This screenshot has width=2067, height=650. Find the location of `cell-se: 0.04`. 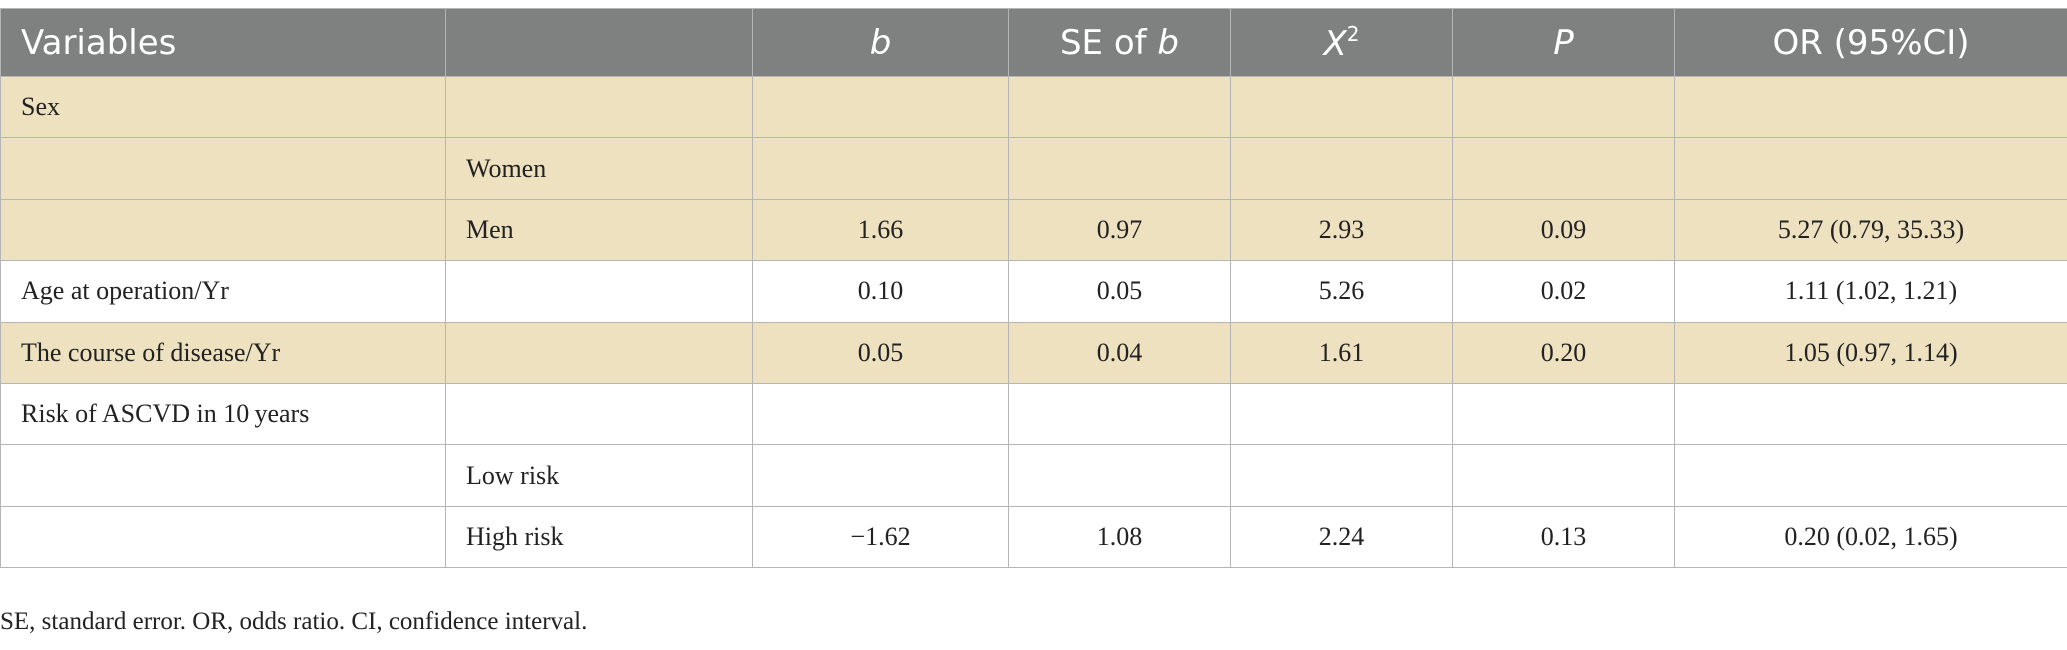

cell-se: 0.04 is located at coordinates (1119, 352).